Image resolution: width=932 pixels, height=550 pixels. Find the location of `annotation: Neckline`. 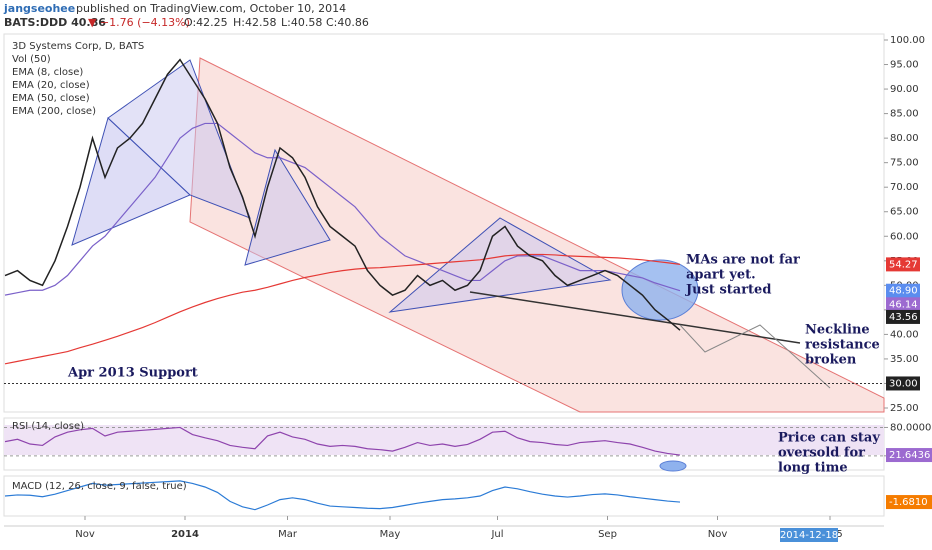

annotation: Neckline is located at coordinates (837, 330).